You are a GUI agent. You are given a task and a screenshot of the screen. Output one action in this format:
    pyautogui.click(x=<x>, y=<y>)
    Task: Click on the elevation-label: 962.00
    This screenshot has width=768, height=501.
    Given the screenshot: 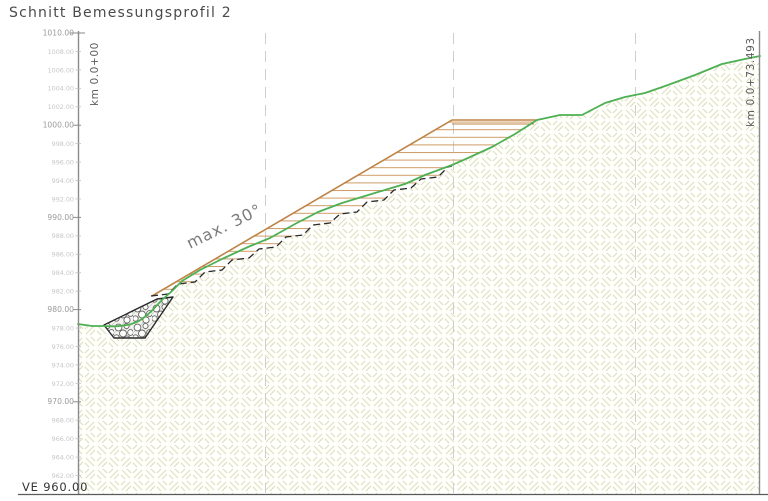 What is the action you would take?
    pyautogui.click(x=63, y=476)
    